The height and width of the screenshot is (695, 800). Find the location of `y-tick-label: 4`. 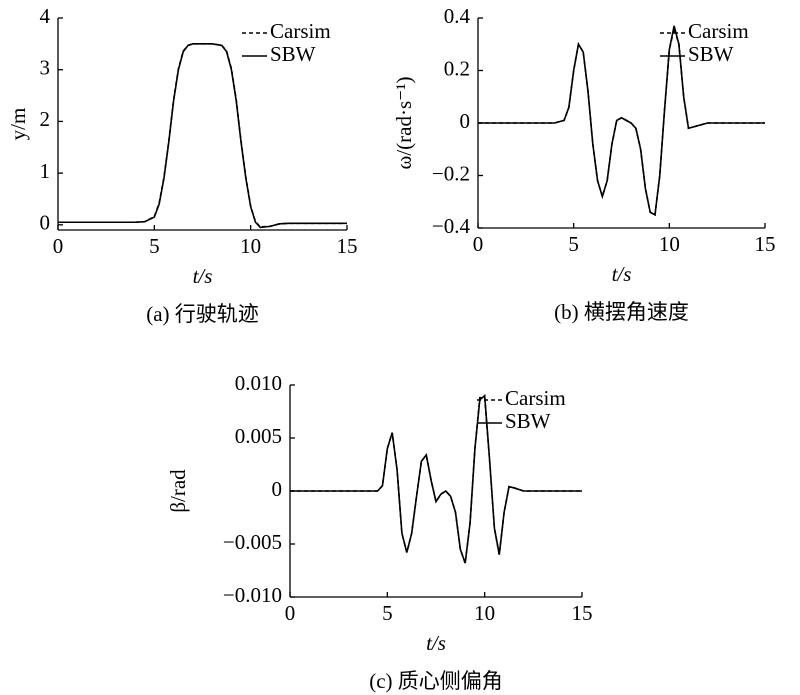

y-tick-label: 4 is located at coordinates (45, 16).